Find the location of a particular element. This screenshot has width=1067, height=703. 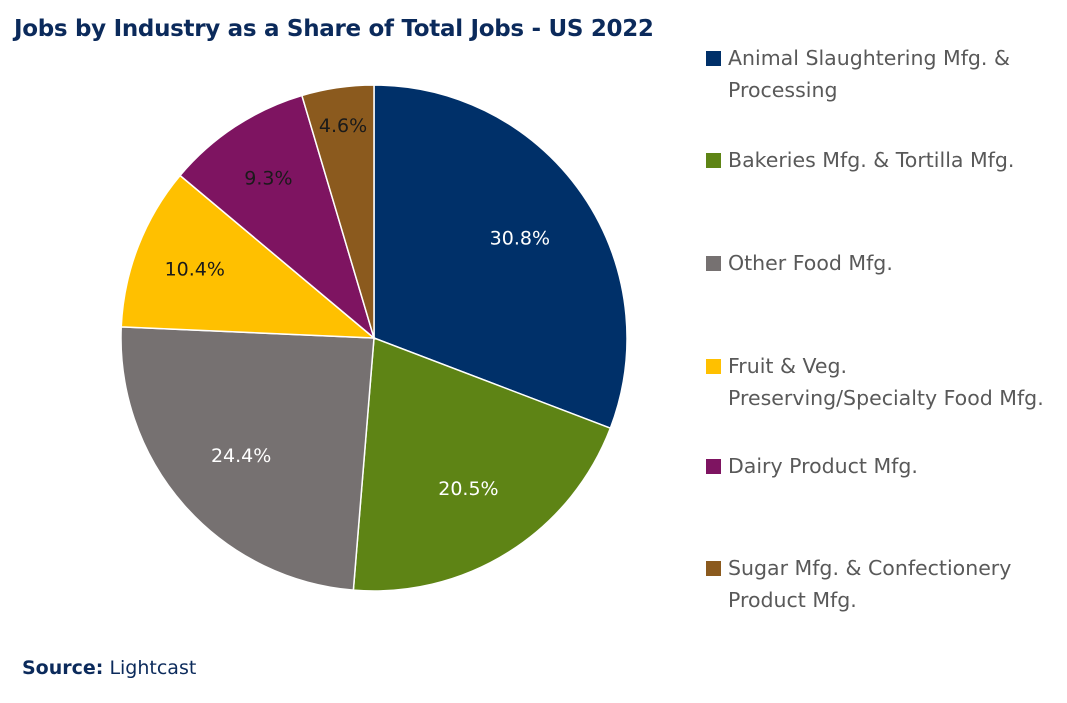

source-value: Lightcast is located at coordinates (153, 668).